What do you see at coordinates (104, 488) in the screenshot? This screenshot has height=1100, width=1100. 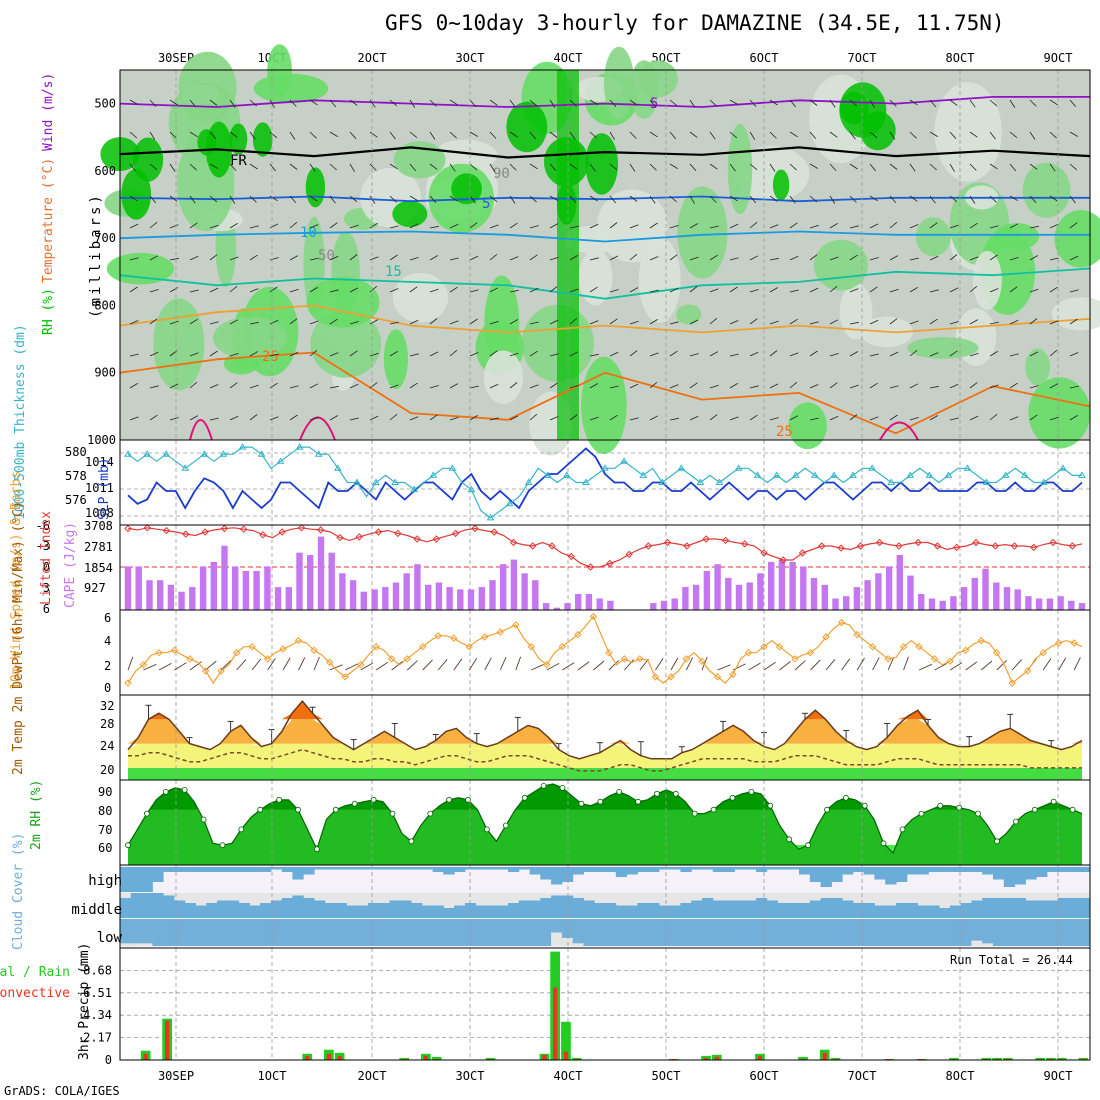 I see `slp-axis-label: SLP (mb)` at bounding box center [104, 488].